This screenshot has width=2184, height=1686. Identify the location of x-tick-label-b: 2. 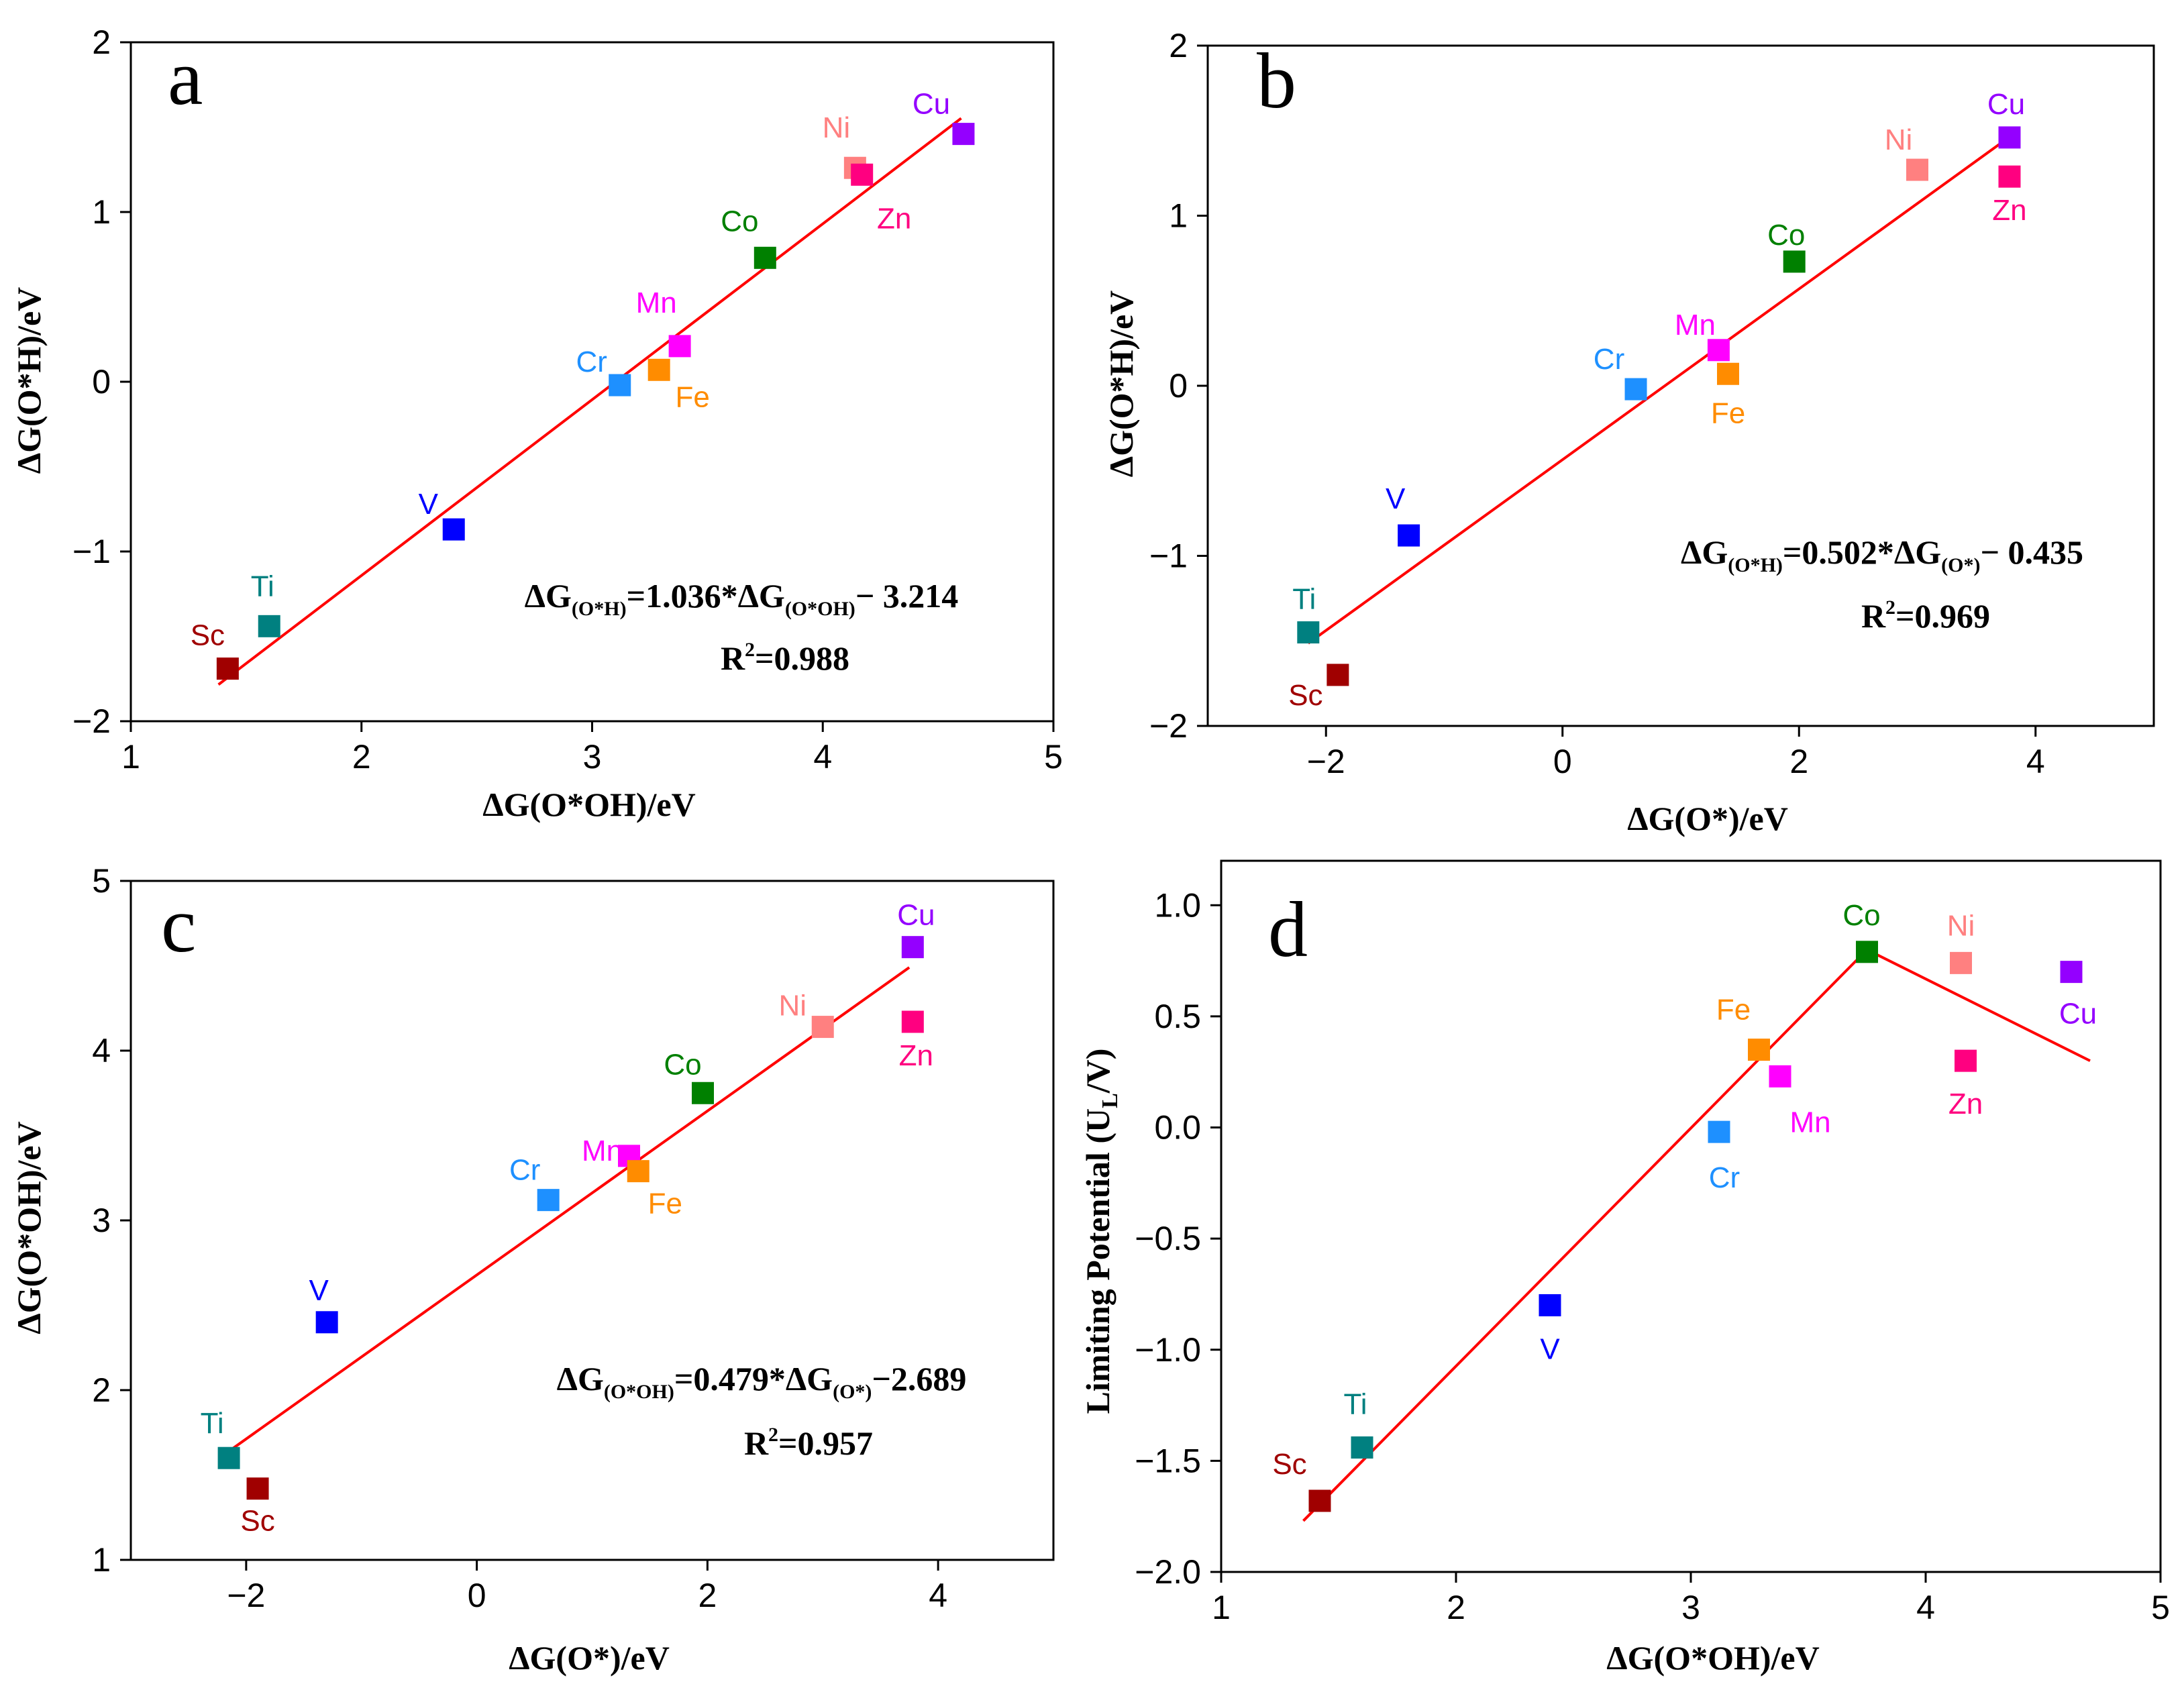
(1799, 761).